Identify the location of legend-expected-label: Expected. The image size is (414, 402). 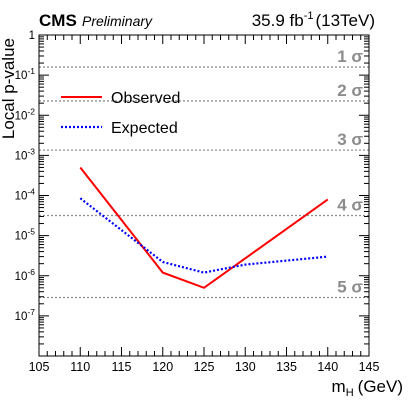
(144, 128).